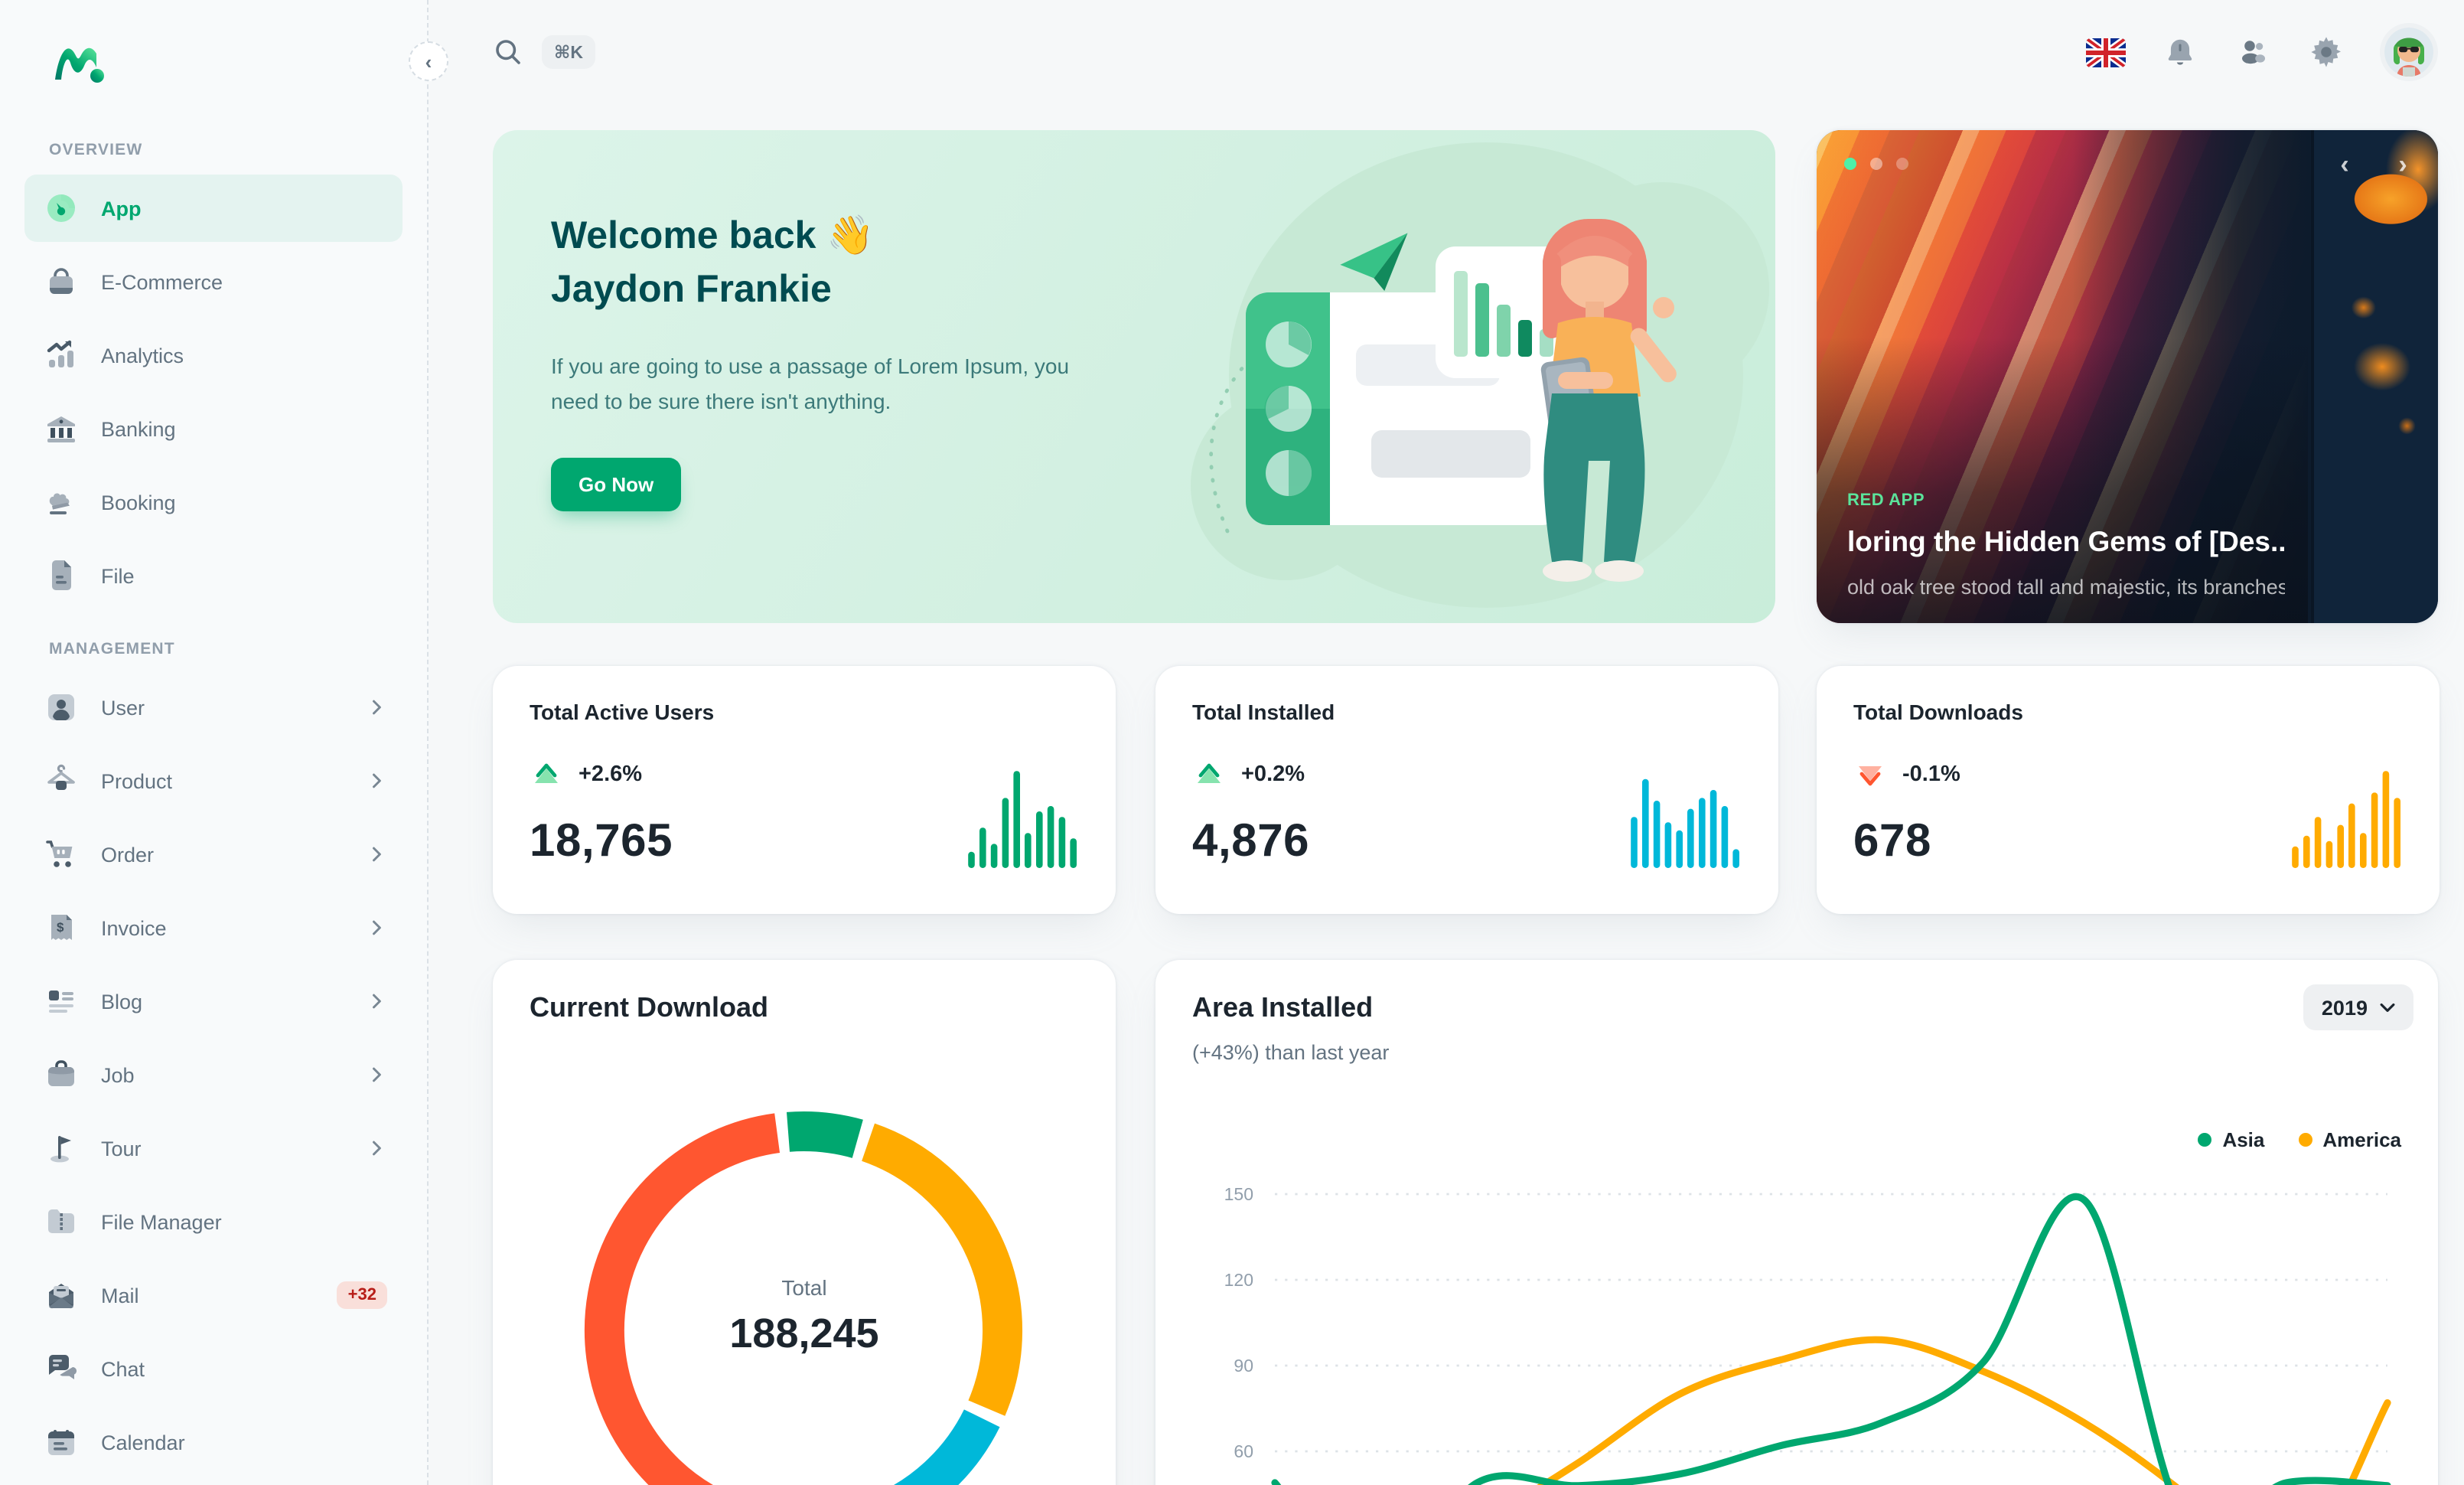  I want to click on featured-tag: RED APP, so click(1886, 500).